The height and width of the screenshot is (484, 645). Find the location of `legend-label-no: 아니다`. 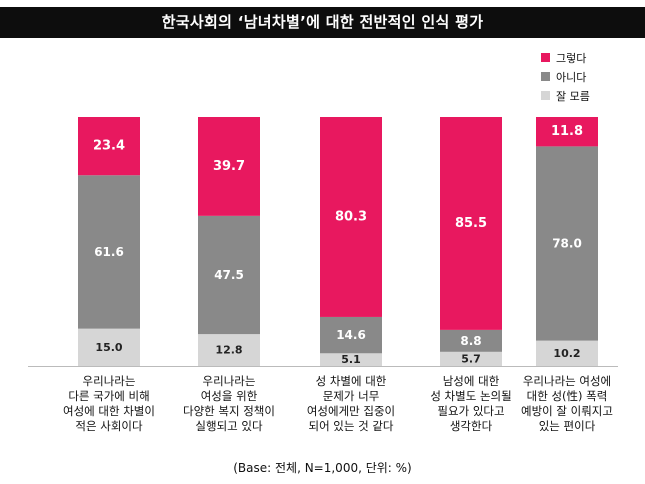

legend-label-no: 아니다 is located at coordinates (571, 77).